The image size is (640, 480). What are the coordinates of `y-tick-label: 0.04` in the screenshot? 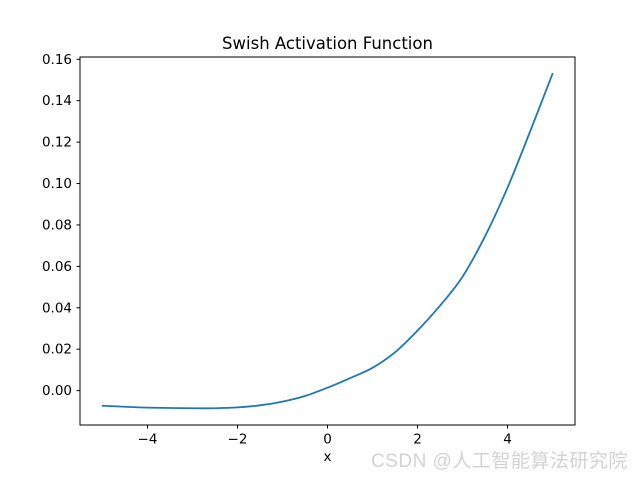 It's located at (57, 308).